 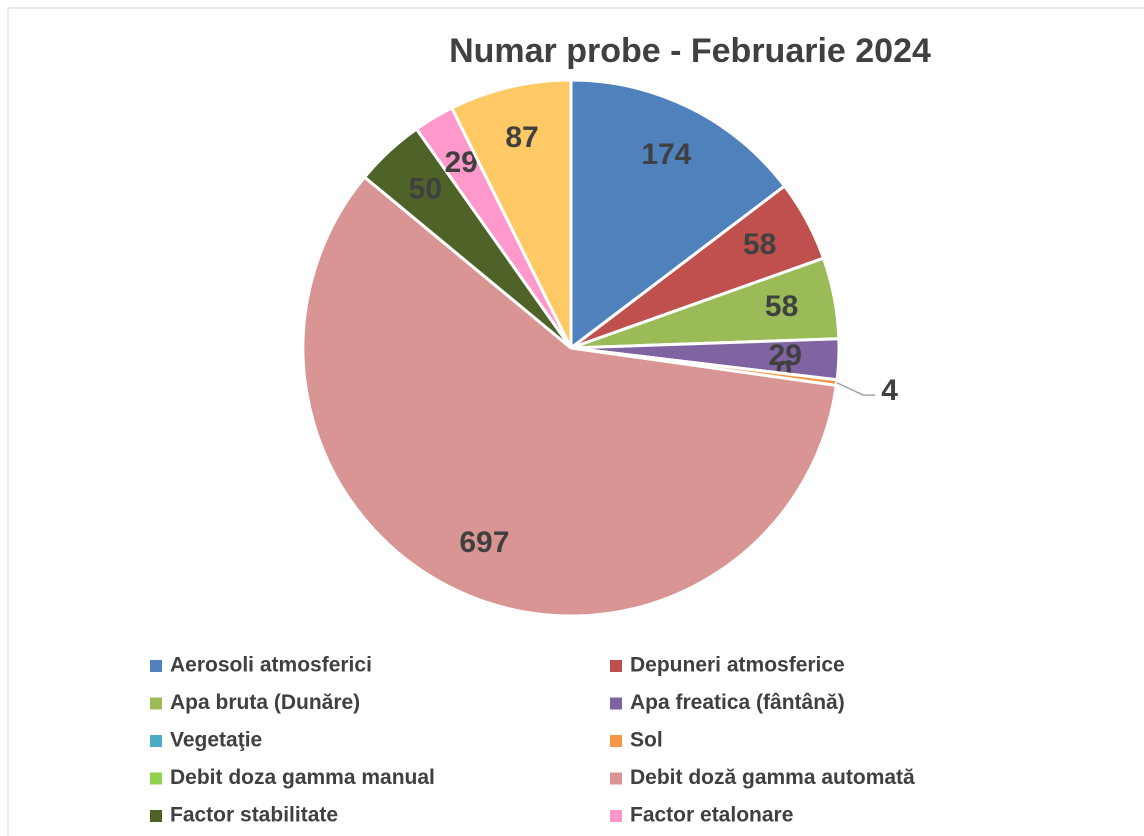 I want to click on data-label: 29, so click(x=785, y=355).